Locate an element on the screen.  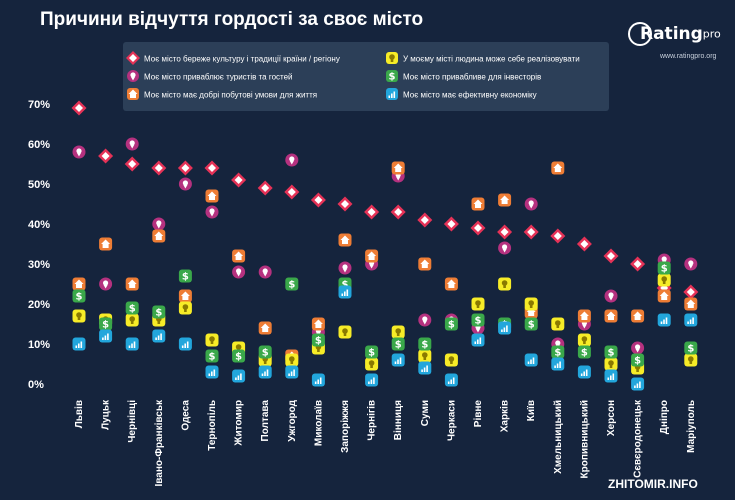
x-tick-label: Маріуполь is located at coordinates (691, 426).